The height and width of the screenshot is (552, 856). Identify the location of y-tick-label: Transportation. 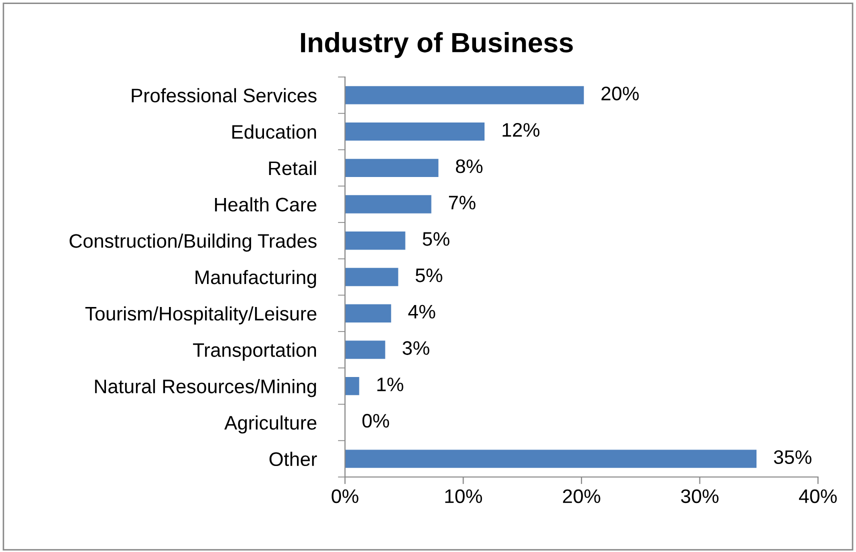
(254, 351).